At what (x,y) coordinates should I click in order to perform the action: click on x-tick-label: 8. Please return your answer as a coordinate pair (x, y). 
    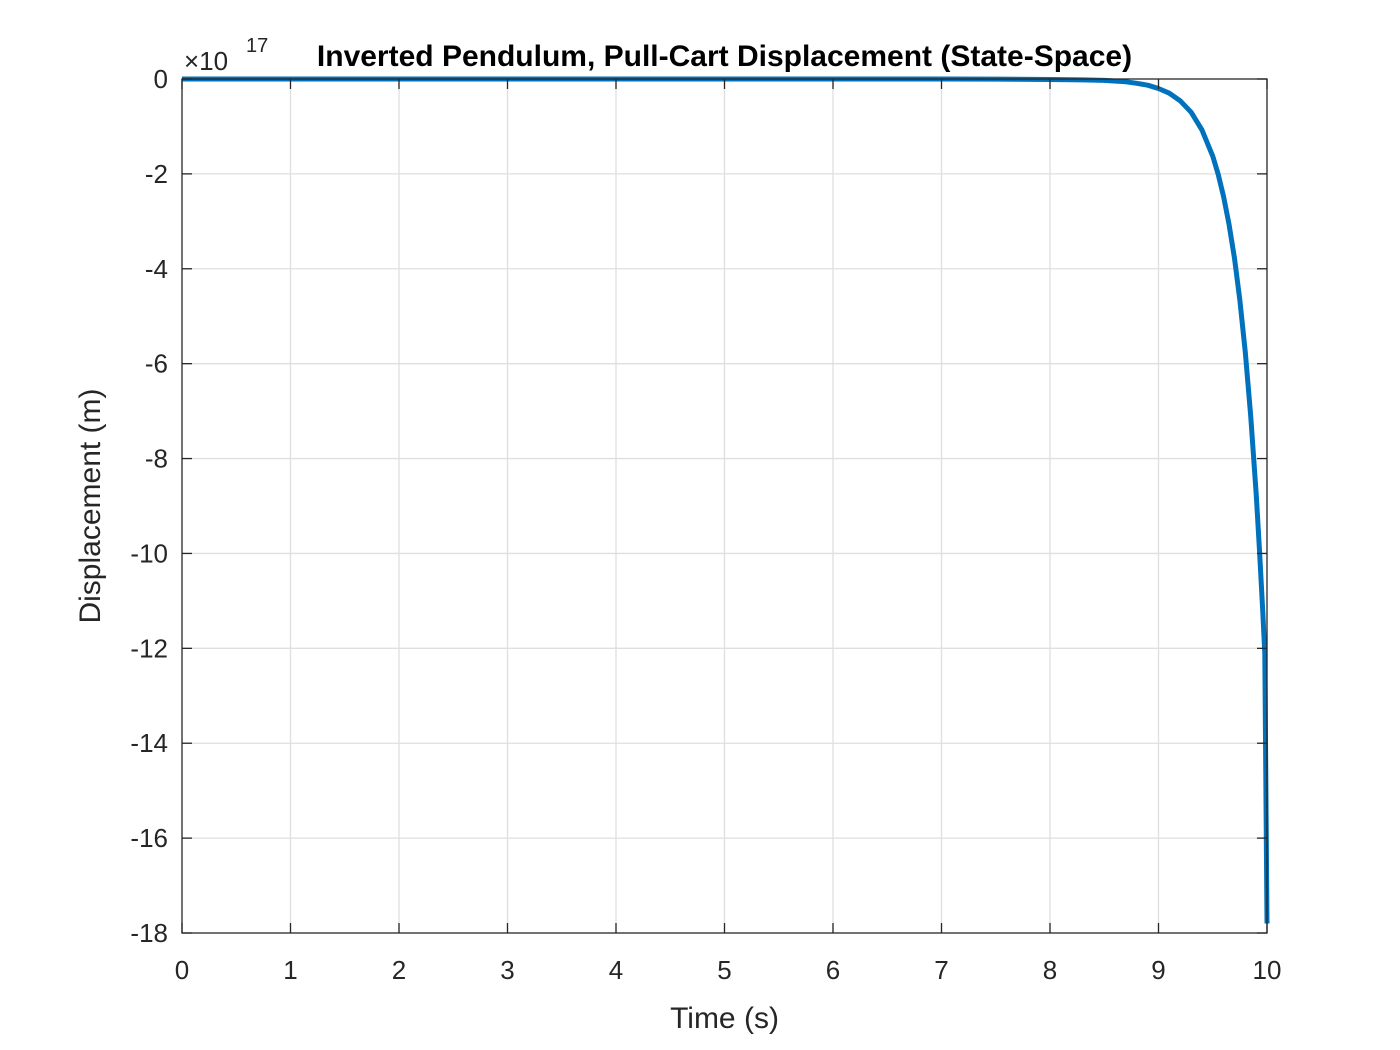
    Looking at the image, I should click on (1050, 970).